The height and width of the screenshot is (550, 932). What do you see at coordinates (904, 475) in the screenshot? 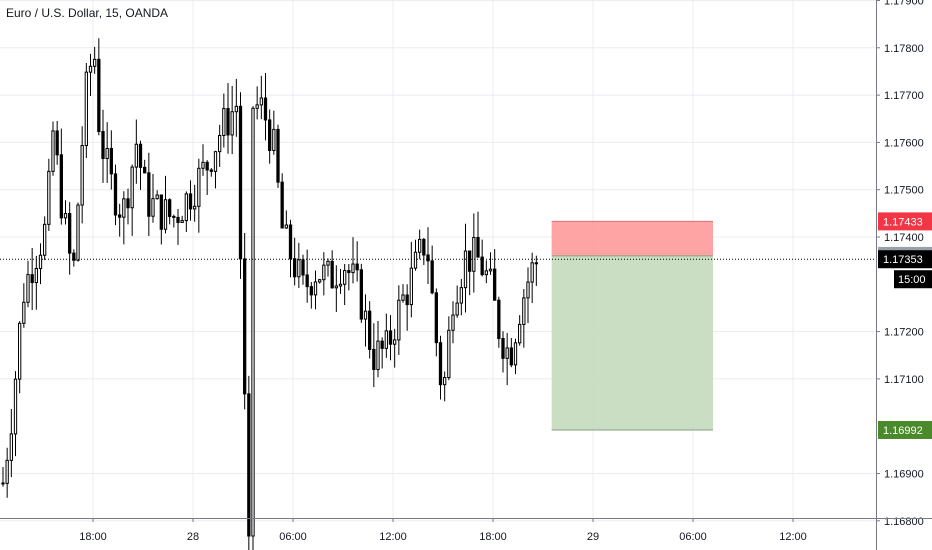
I see `y-tick-label: 1.16900` at bounding box center [904, 475].